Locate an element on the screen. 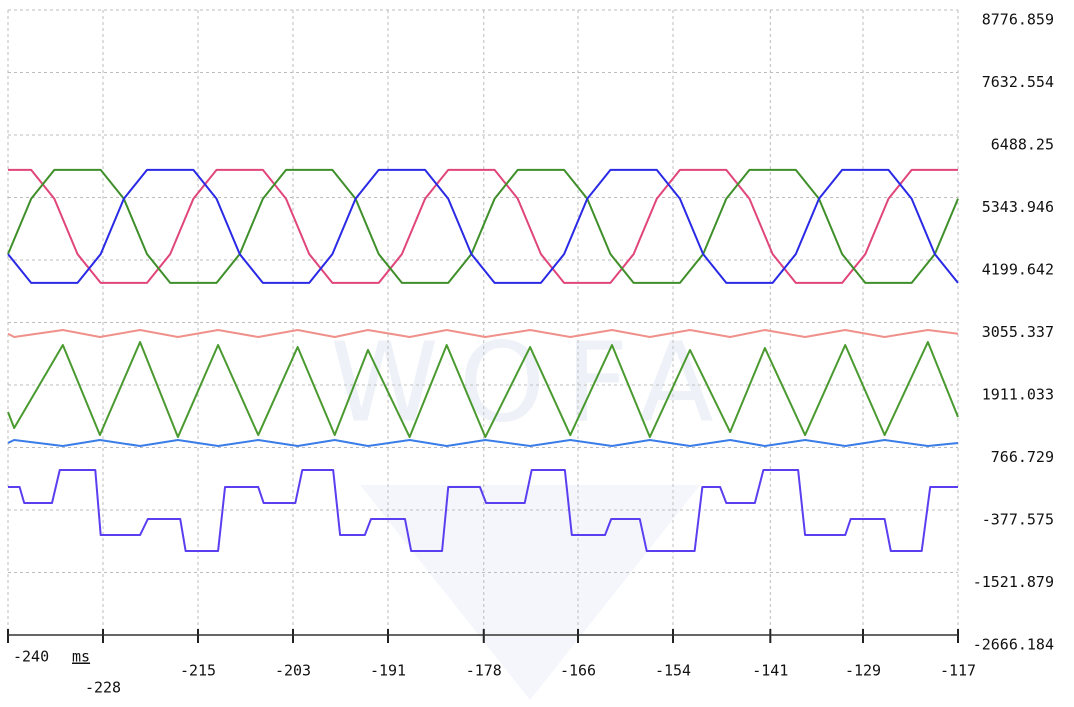 The width and height of the screenshot is (1074, 707). x-tick-label: -240 is located at coordinates (31, 657).